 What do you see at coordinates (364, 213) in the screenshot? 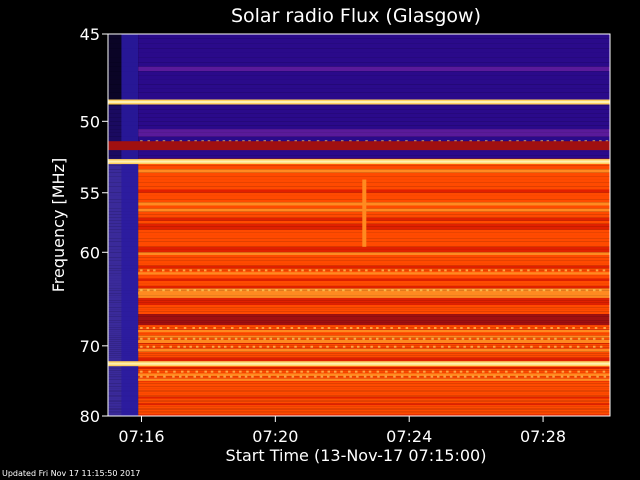
I see `burst-column` at bounding box center [364, 213].